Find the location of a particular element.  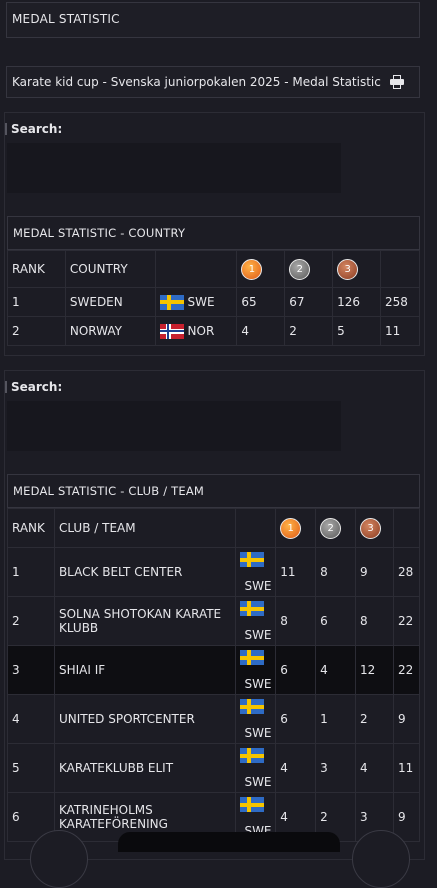

club-table-title: MEDAL STATISTIC - CLUB / TEAM is located at coordinates (213, 491).